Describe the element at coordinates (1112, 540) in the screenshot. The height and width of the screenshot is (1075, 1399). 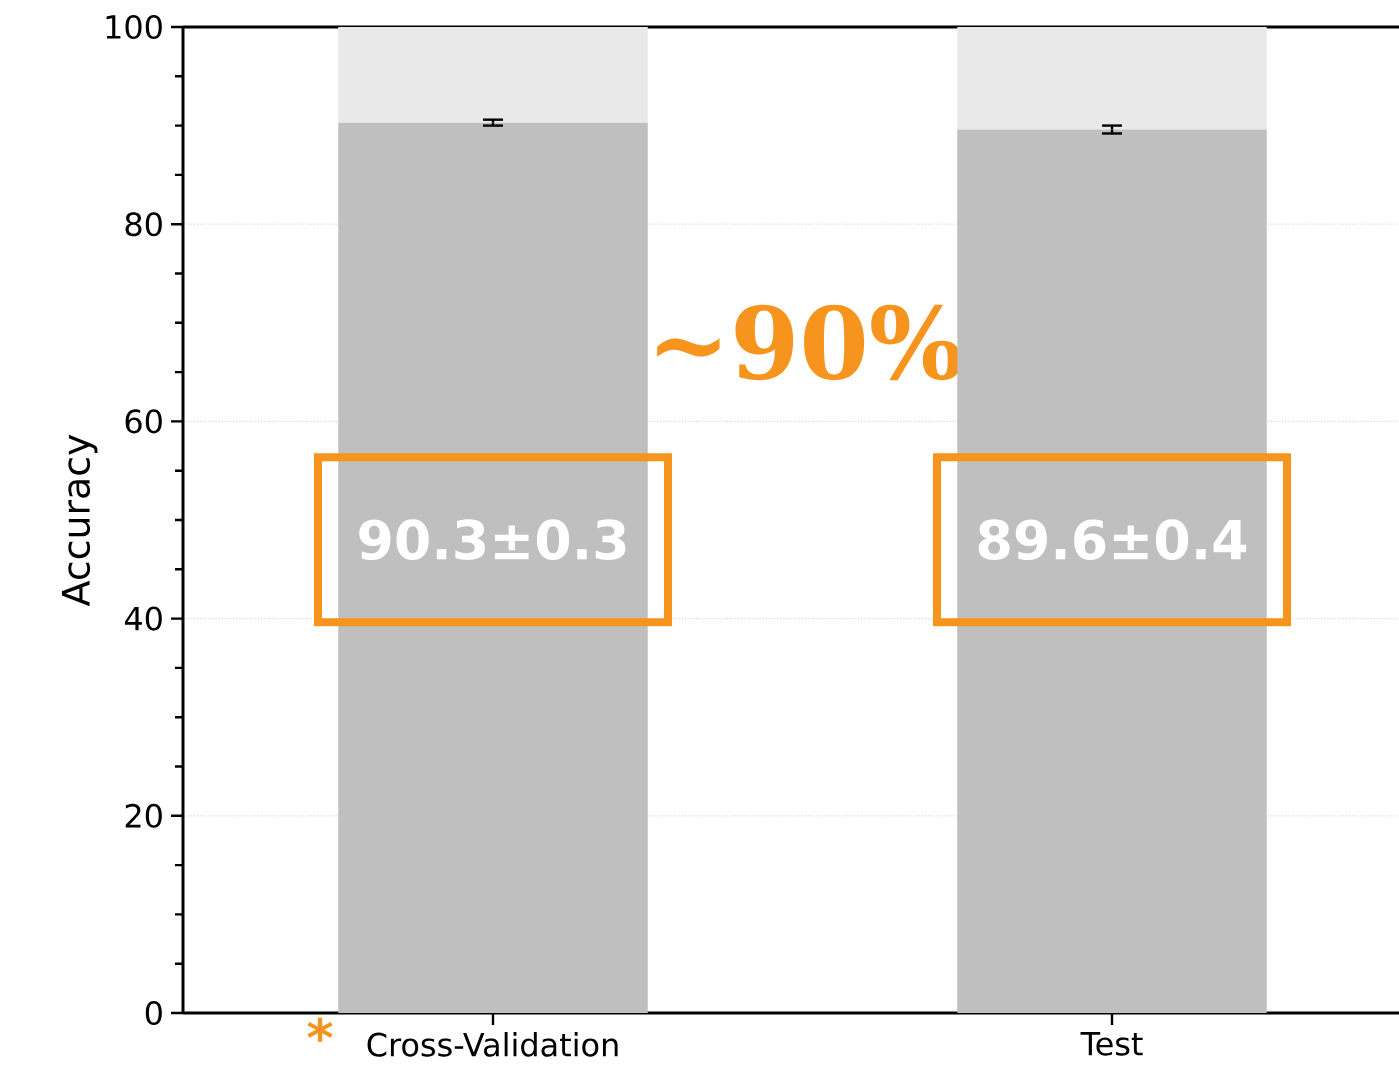
I see `data-label: 89.6±0.4` at that location.